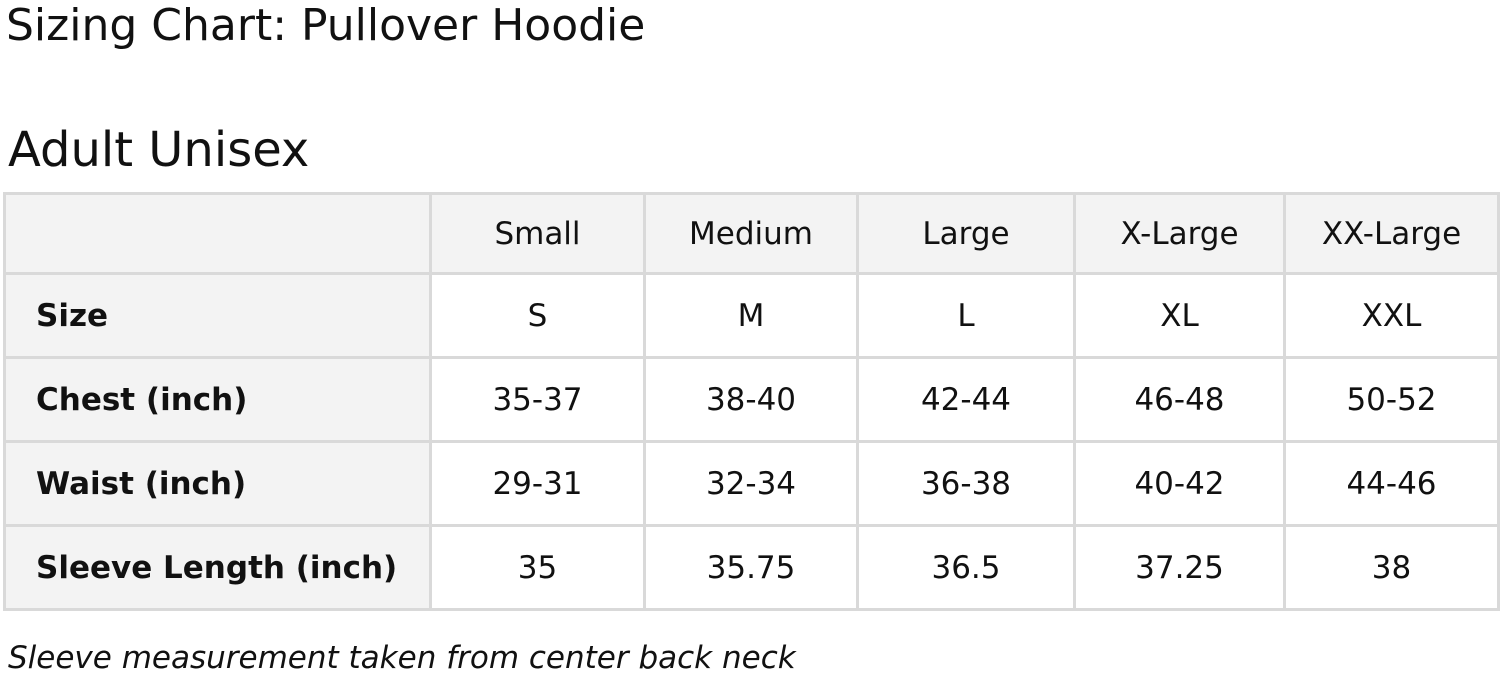 The image size is (1500, 680). I want to click on column-header: XX-Large, so click(1391, 233).